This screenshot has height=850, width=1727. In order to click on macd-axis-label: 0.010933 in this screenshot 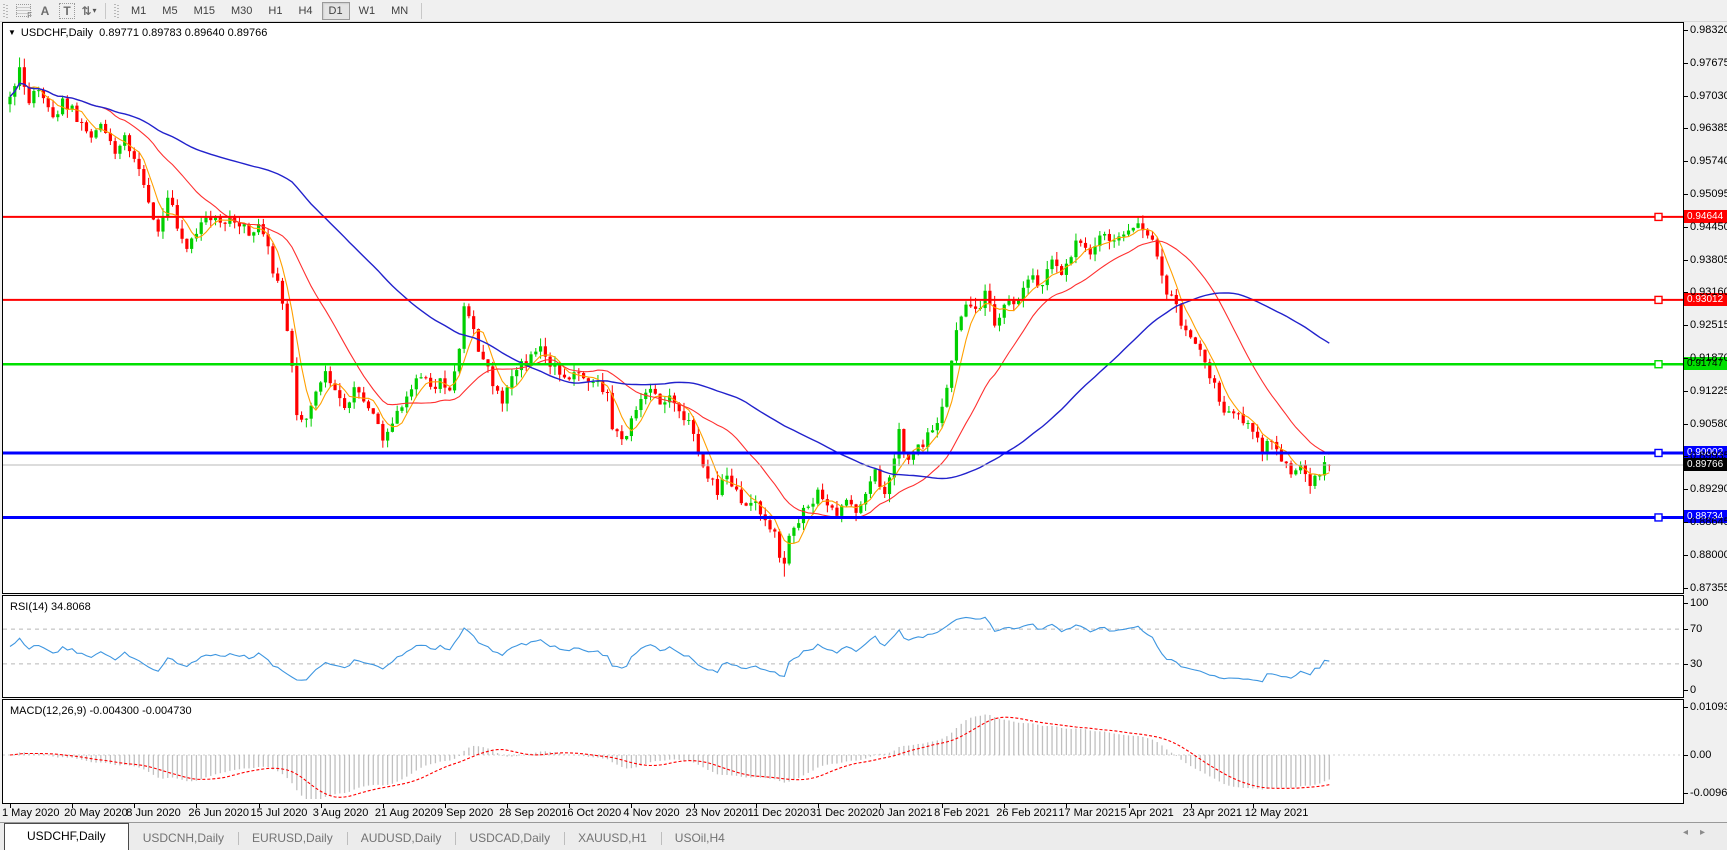, I will do `click(1708, 707)`.